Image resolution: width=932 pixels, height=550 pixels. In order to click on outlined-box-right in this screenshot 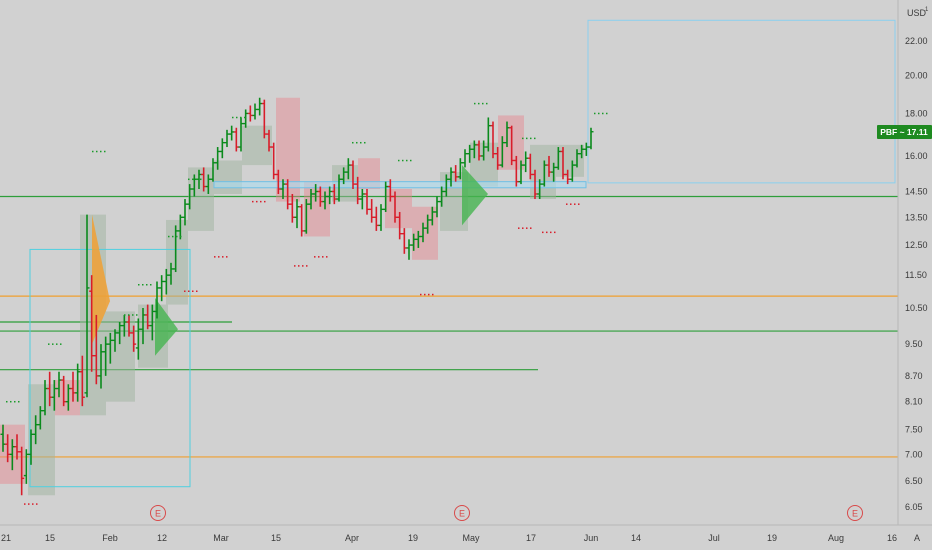, I will do `click(741, 101)`.